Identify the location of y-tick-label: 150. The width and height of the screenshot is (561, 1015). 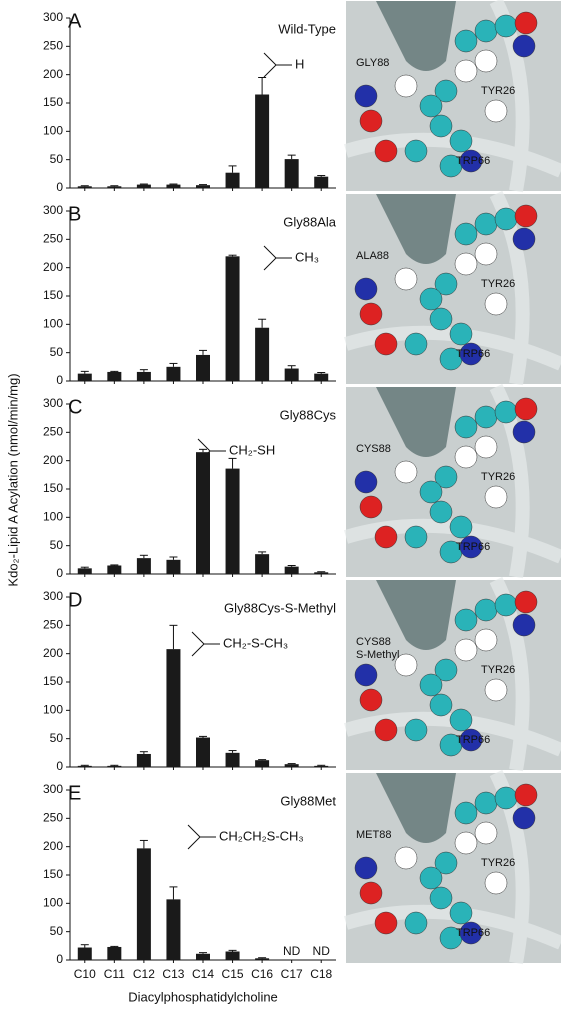
(53, 488).